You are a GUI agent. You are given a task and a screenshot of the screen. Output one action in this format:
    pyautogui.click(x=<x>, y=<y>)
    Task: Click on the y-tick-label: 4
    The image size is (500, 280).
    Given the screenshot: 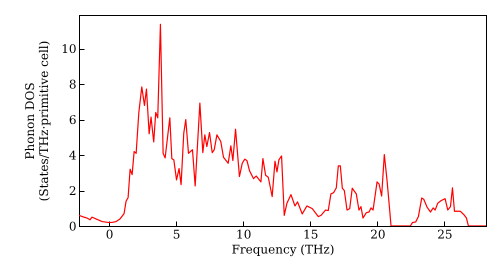 What is the action you would take?
    pyautogui.click(x=72, y=155)
    